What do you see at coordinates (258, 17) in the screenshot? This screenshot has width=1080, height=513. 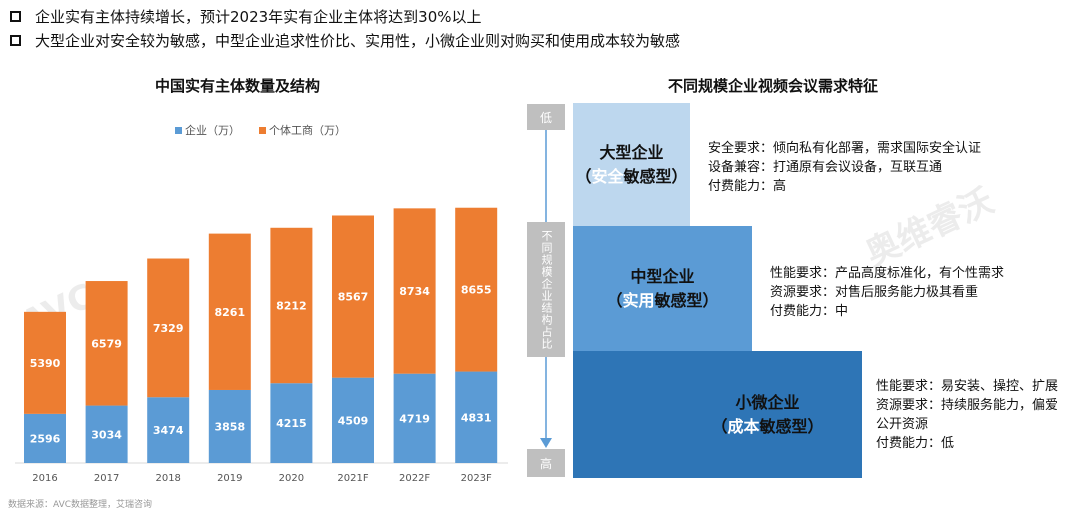 I see `bullet-text: 企业实有主体持续增长，预计2023年实有企业主体将达到30%以上` at bounding box center [258, 17].